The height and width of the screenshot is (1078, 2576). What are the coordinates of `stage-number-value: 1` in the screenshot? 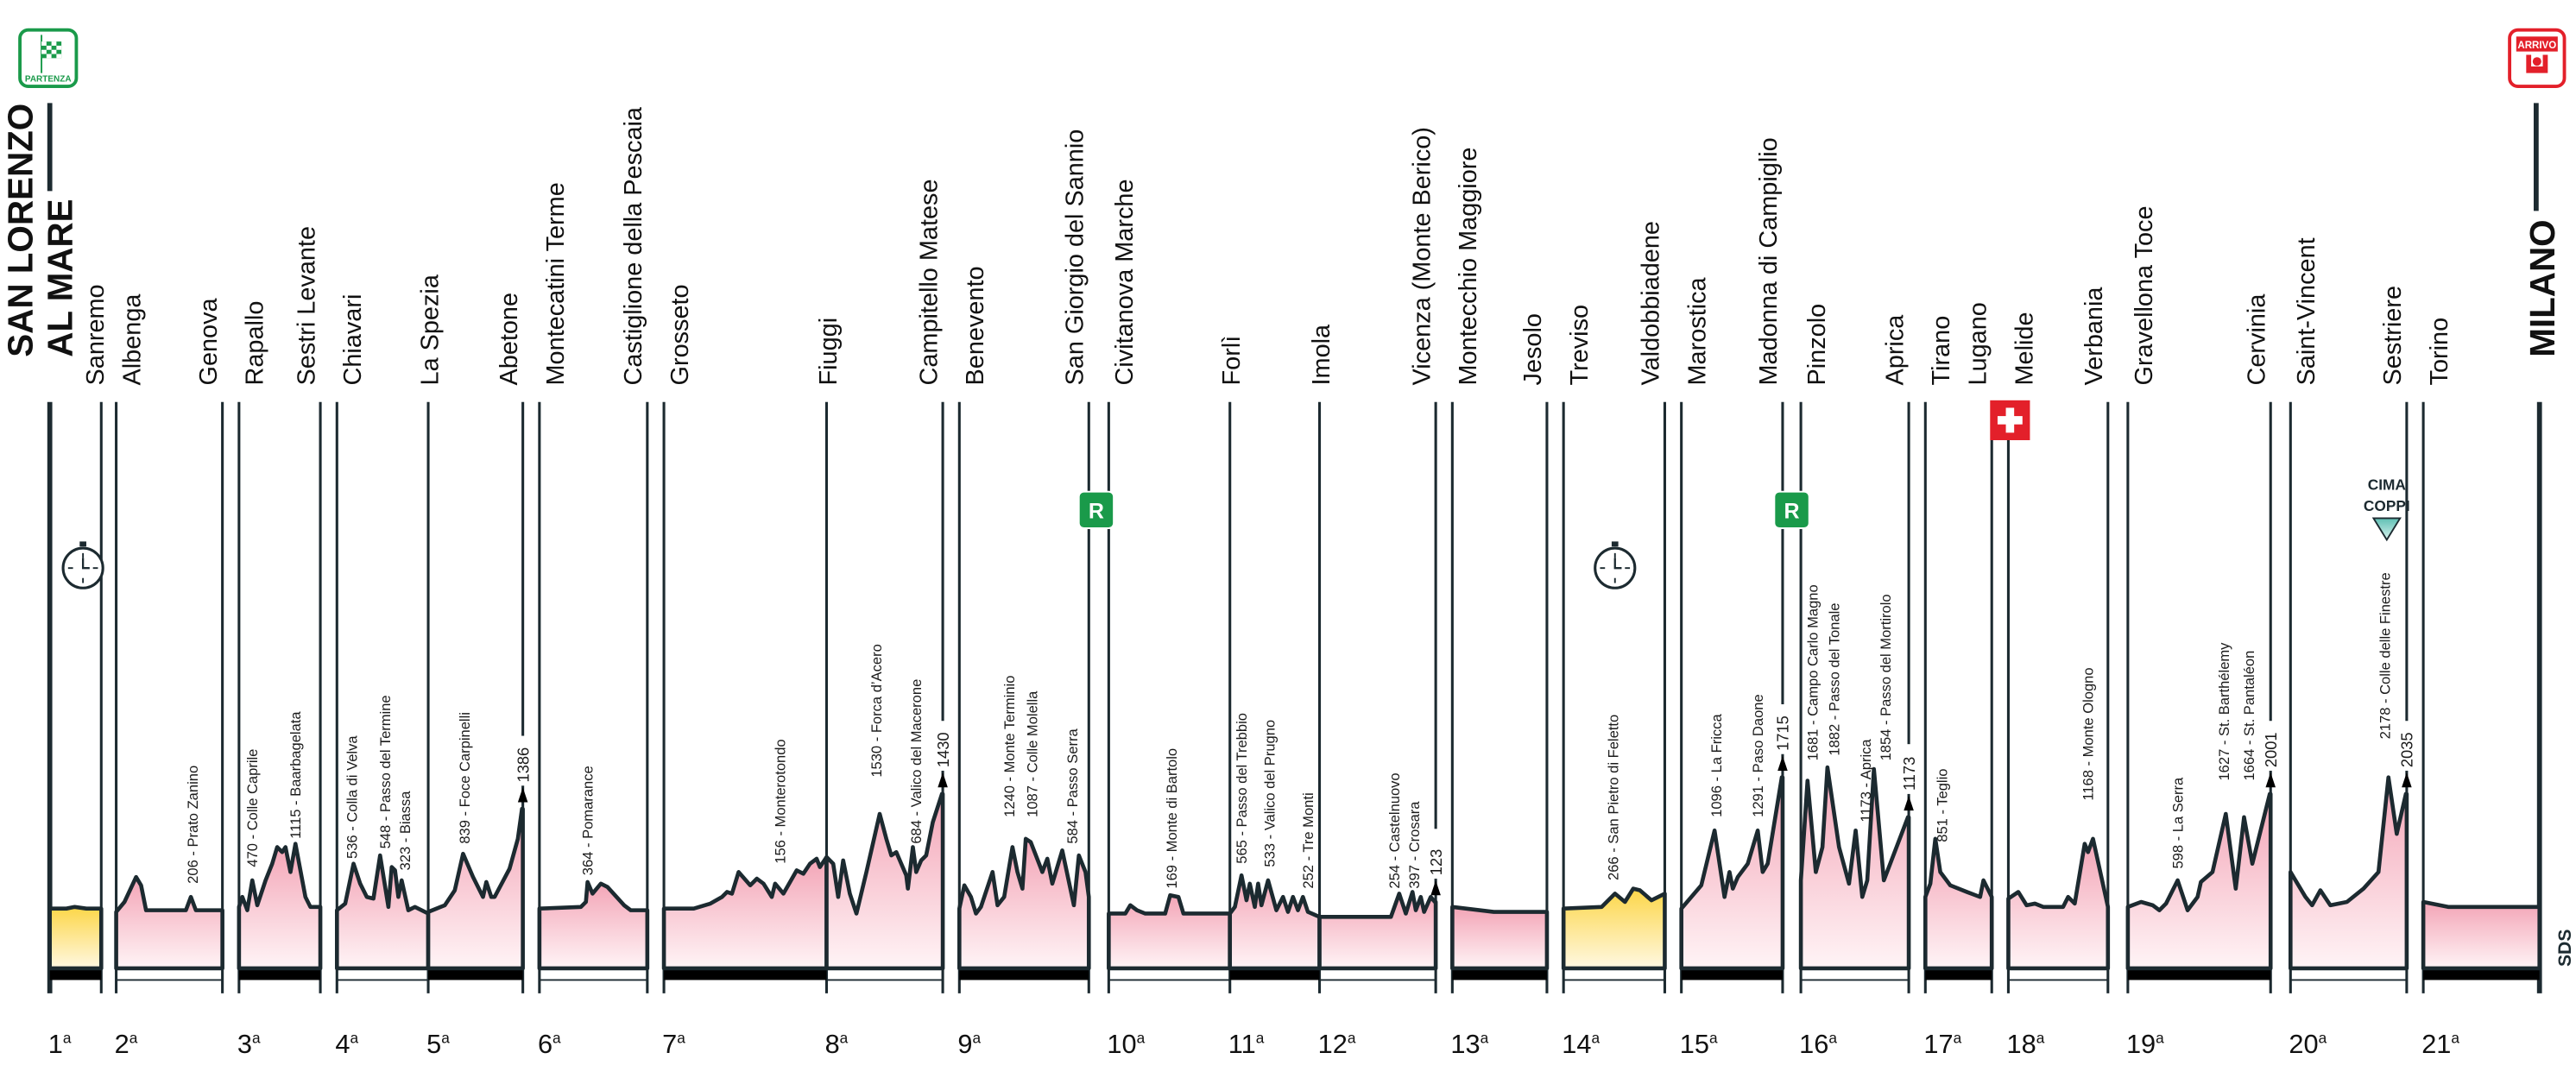 It's located at (55, 1044).